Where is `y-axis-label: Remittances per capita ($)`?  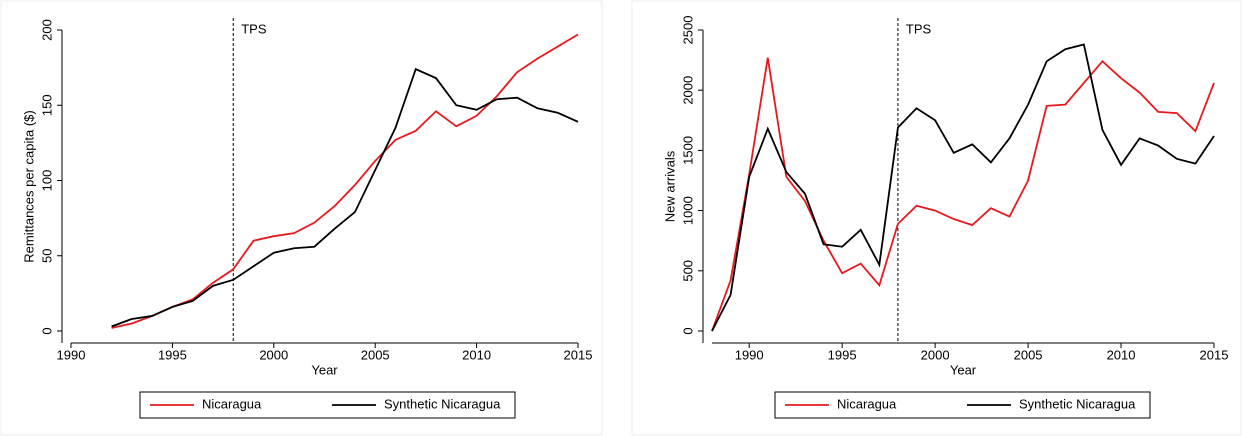 y-axis-label: Remittances per capita ($) is located at coordinates (28, 186).